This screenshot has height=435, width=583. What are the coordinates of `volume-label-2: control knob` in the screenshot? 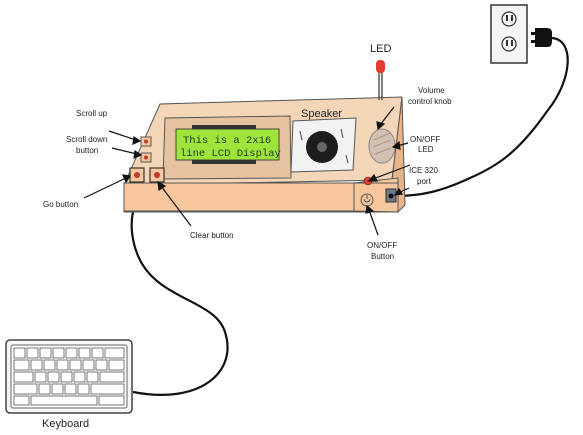 It's located at (430, 101).